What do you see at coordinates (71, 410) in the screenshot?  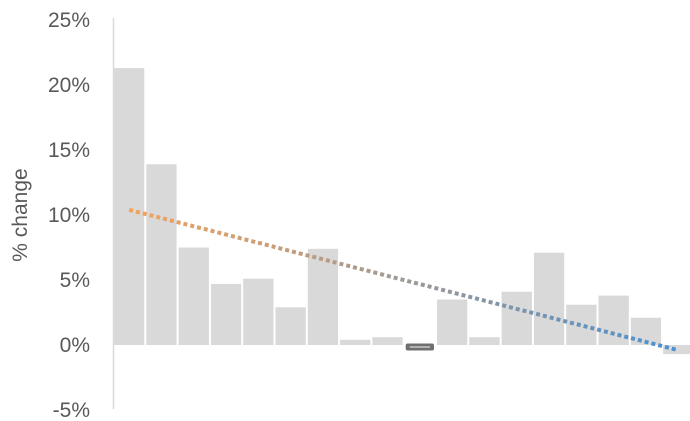 I see `y-tick-label: -5%` at bounding box center [71, 410].